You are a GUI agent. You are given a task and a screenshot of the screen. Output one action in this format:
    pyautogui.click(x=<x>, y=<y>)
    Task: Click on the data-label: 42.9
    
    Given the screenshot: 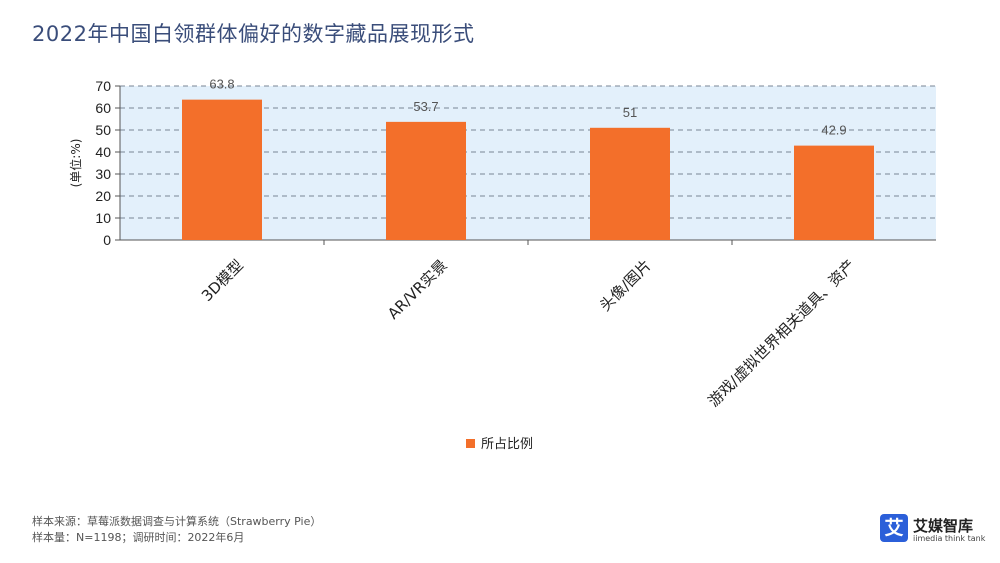 What is the action you would take?
    pyautogui.click(x=833, y=130)
    